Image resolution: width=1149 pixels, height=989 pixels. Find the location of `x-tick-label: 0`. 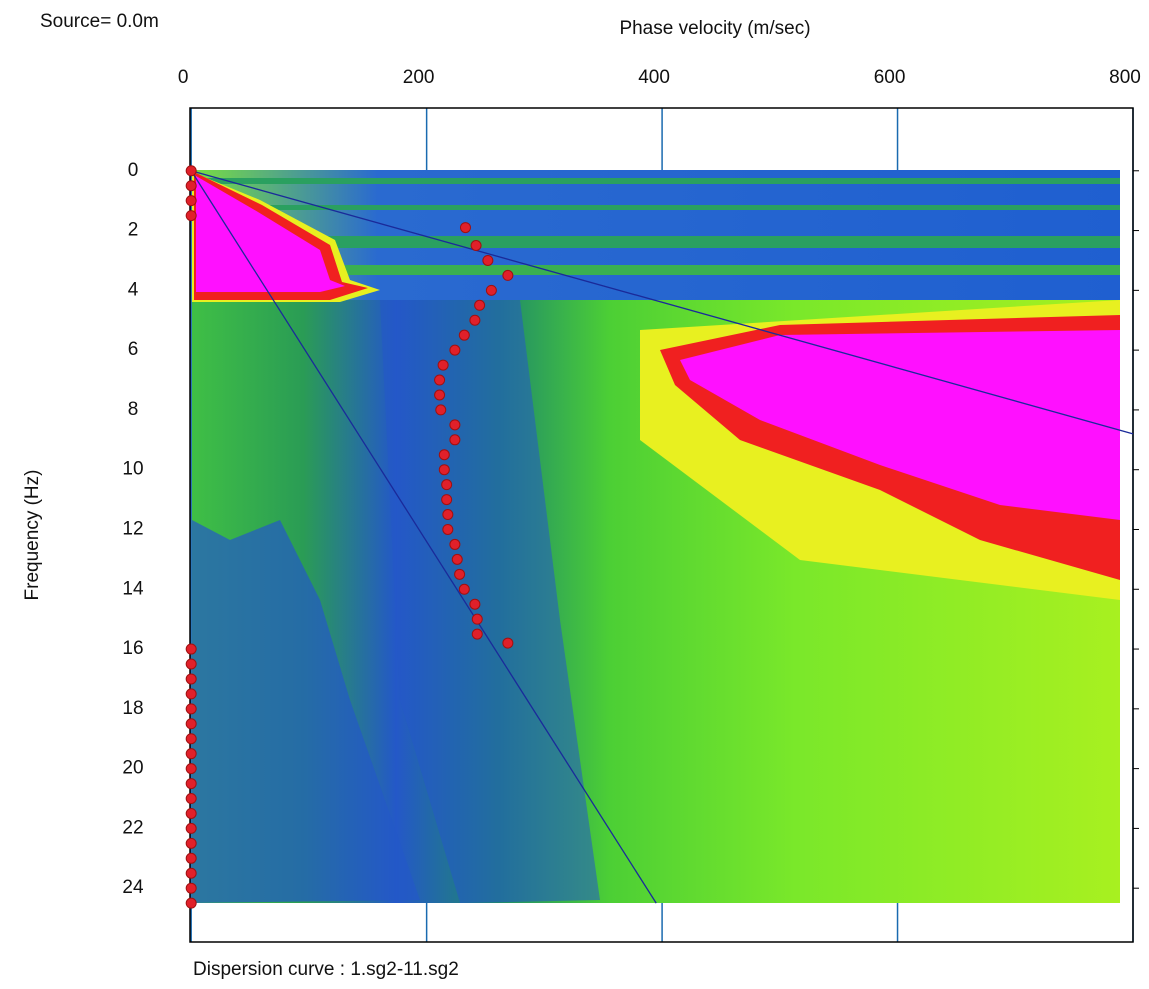

x-tick-label: 0 is located at coordinates (183, 77).